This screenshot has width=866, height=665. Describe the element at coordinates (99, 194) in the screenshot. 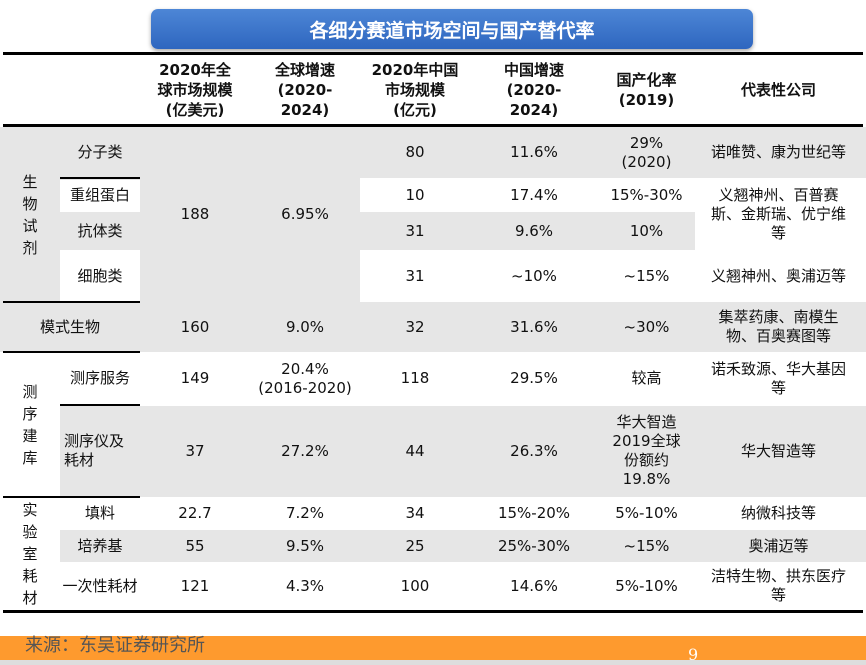

I see `row-name-protein: 重组蛋白` at that location.